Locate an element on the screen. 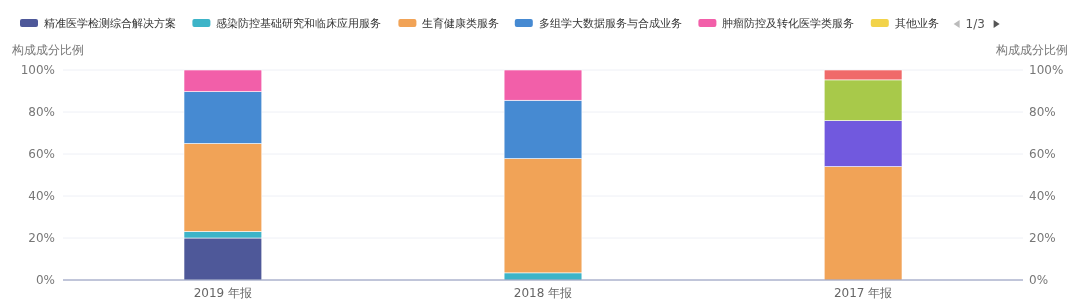 The image size is (1080, 307). y2-axis-title: 构成成分比例 is located at coordinates (1031, 50).